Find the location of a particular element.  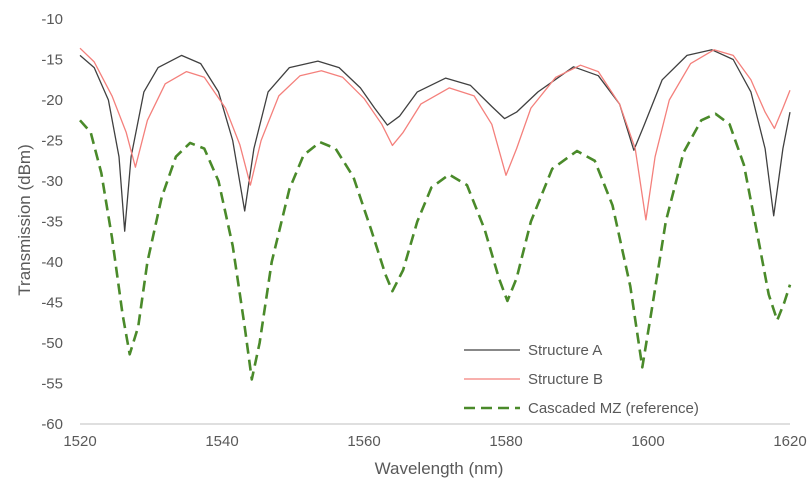

x-tick-label: 1560 is located at coordinates (363, 441).